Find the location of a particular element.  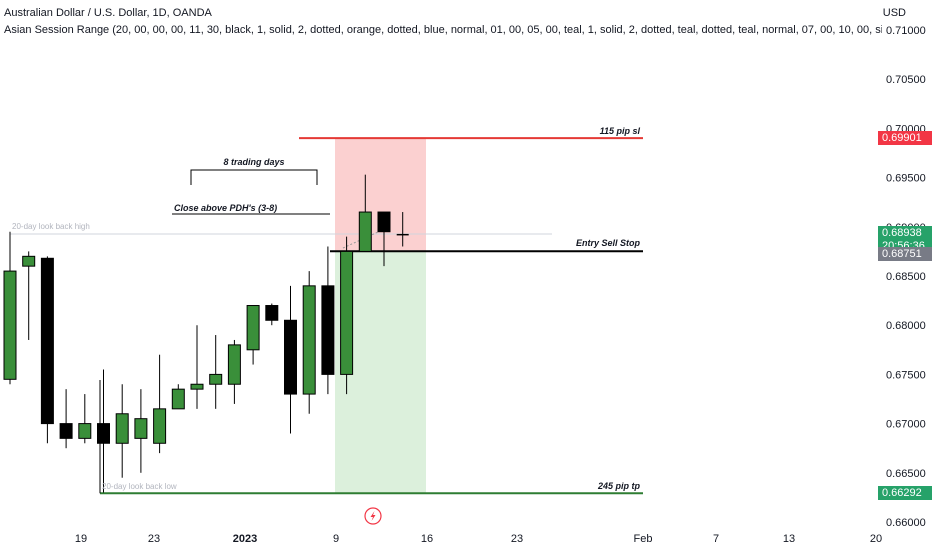

current-price-label: 0.68938 is located at coordinates (905, 232).